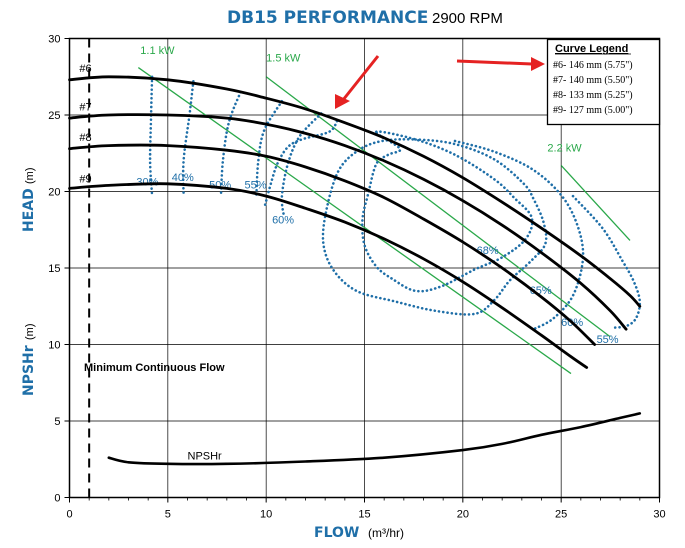 The width and height of the screenshot is (685, 548). What do you see at coordinates (69, 515) in the screenshot?
I see `x-tick-label: 0` at bounding box center [69, 515].